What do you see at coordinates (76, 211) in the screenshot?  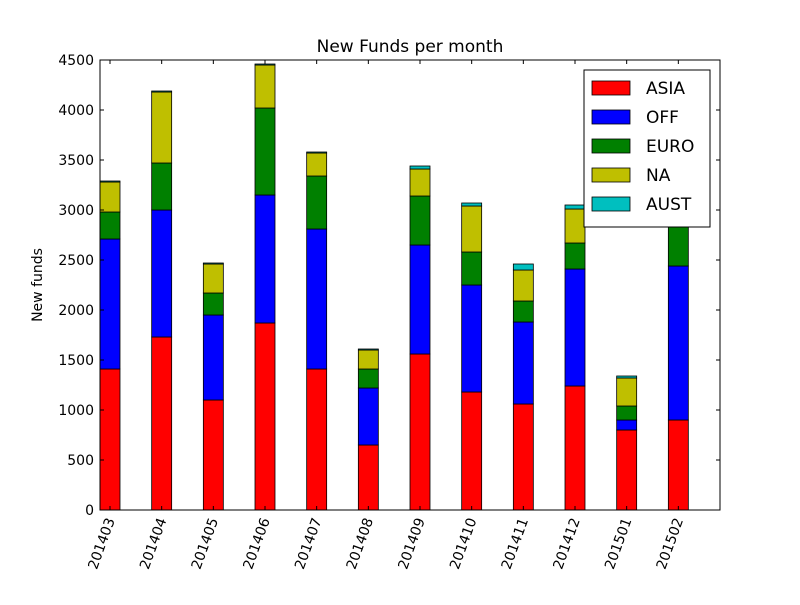 I see `y-tick-label: 3000` at bounding box center [76, 211].